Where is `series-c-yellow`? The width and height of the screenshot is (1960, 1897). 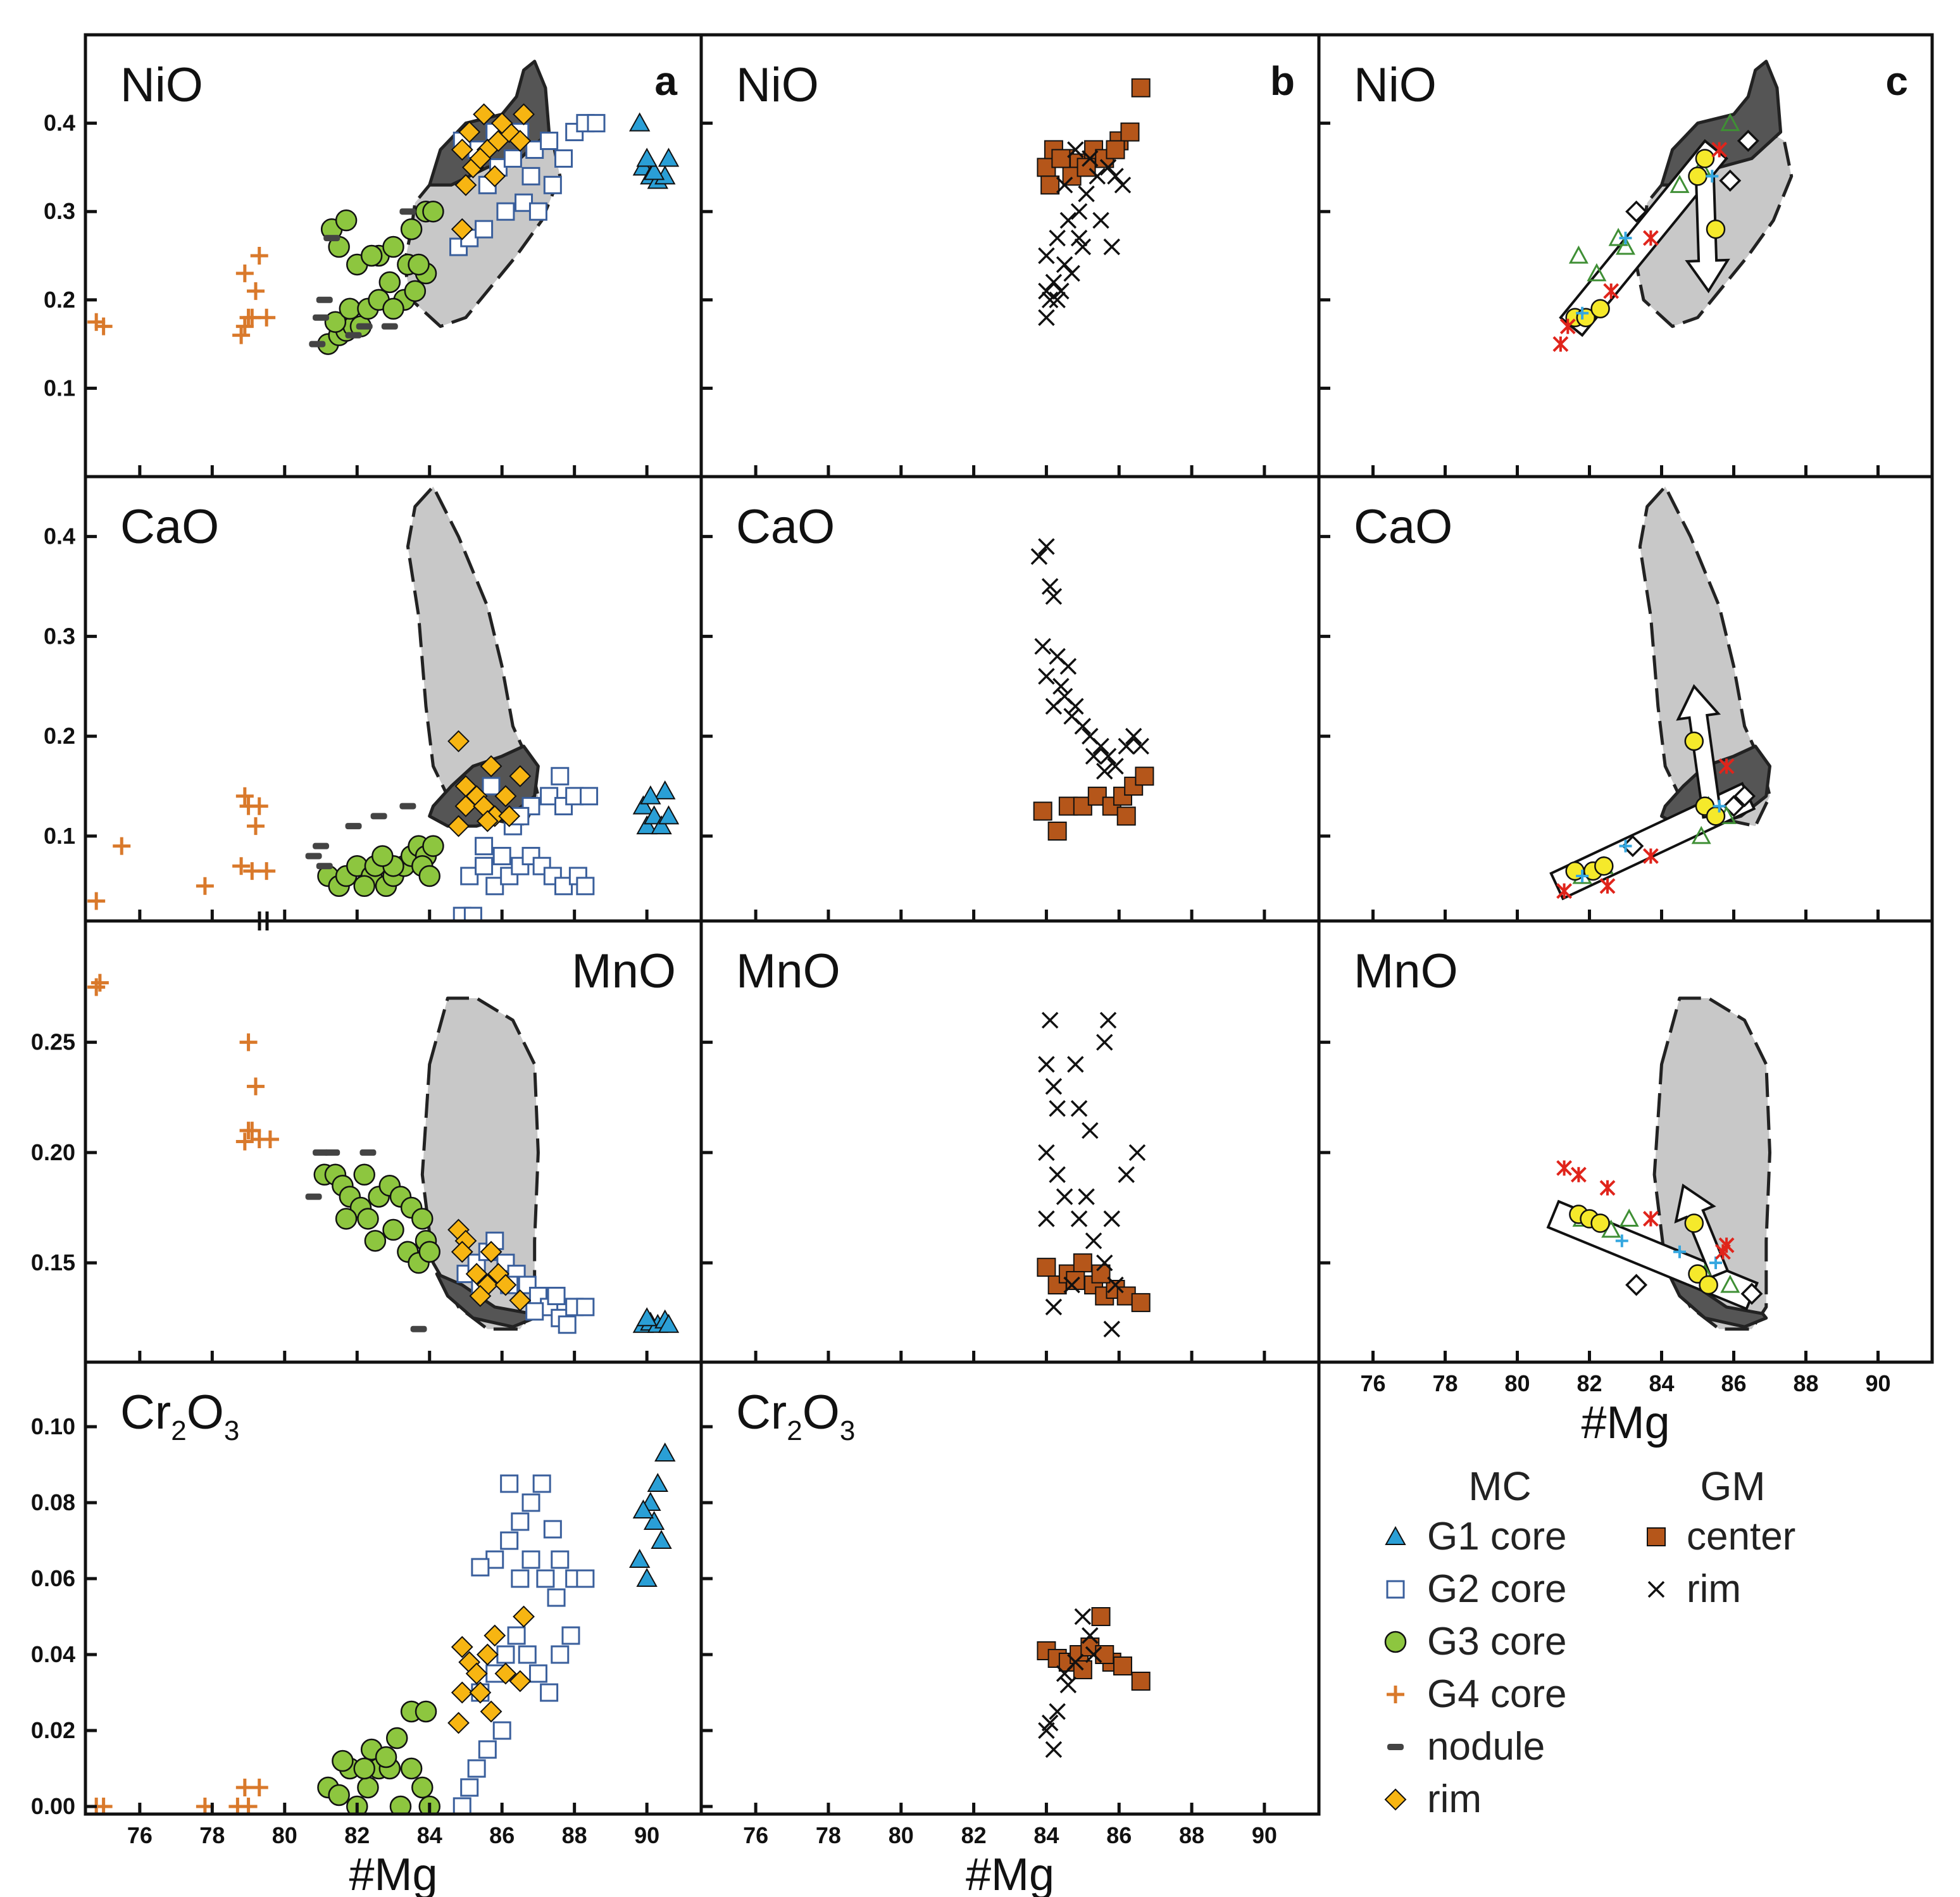
series-c-yellow is located at coordinates (1643, 1250).